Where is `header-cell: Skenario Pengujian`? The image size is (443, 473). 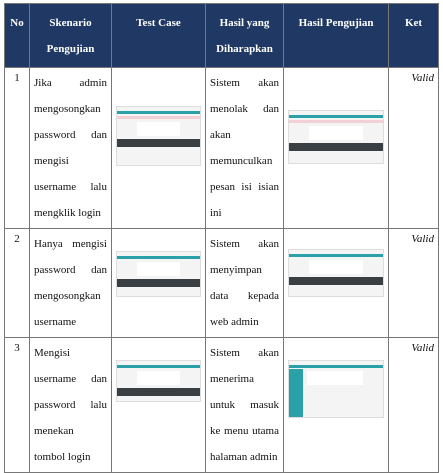 header-cell: Skenario Pengujian is located at coordinates (70, 35).